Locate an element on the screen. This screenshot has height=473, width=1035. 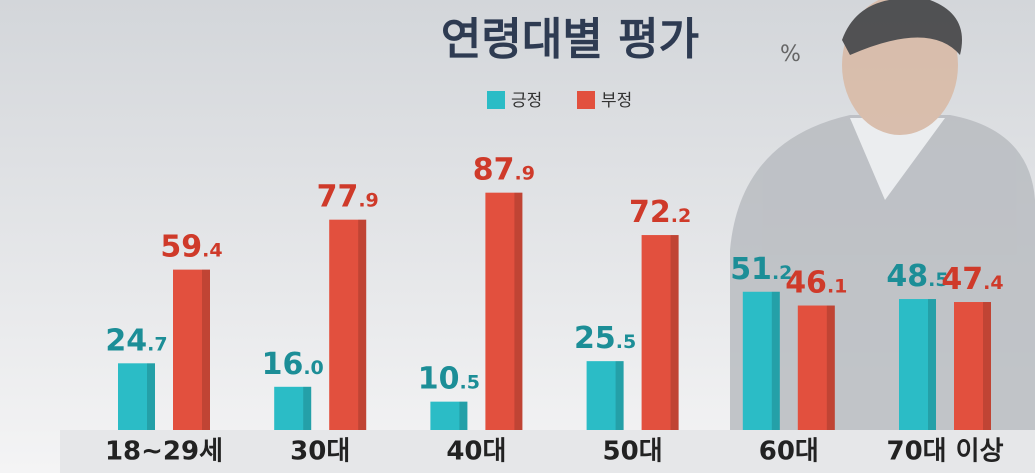
value-label: 77.9 is located at coordinates (348, 196).